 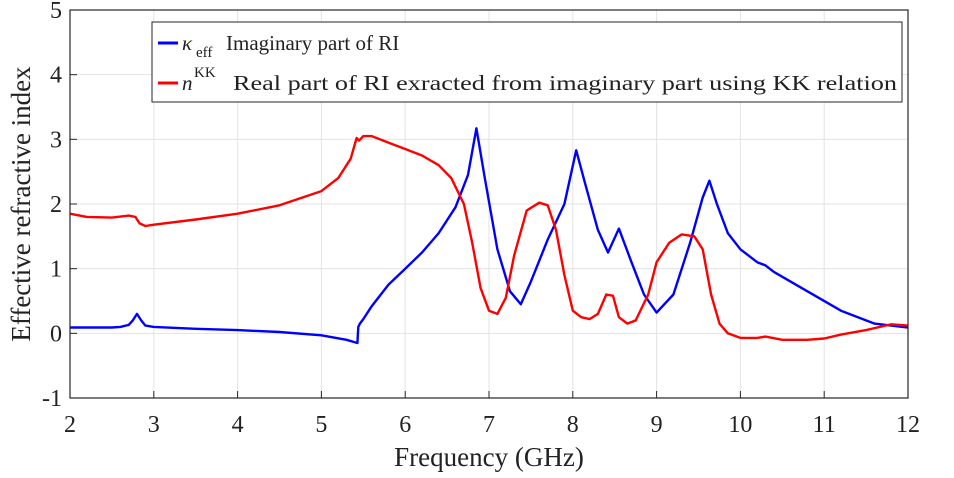 I want to click on x-tick-label: 4, so click(x=238, y=425).